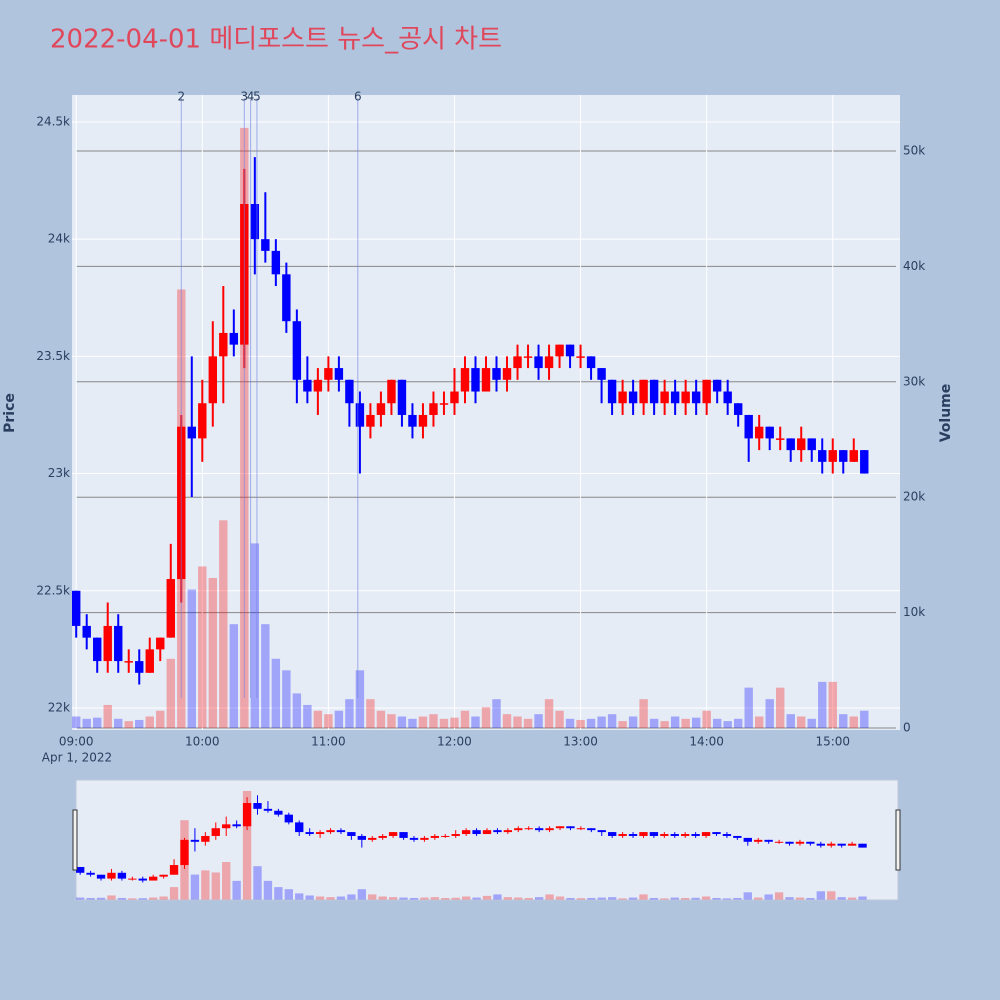 This screenshot has width=1000, height=1000. Describe the element at coordinates (53, 121) in the screenshot. I see `y-tick-label: 24.5k` at that location.